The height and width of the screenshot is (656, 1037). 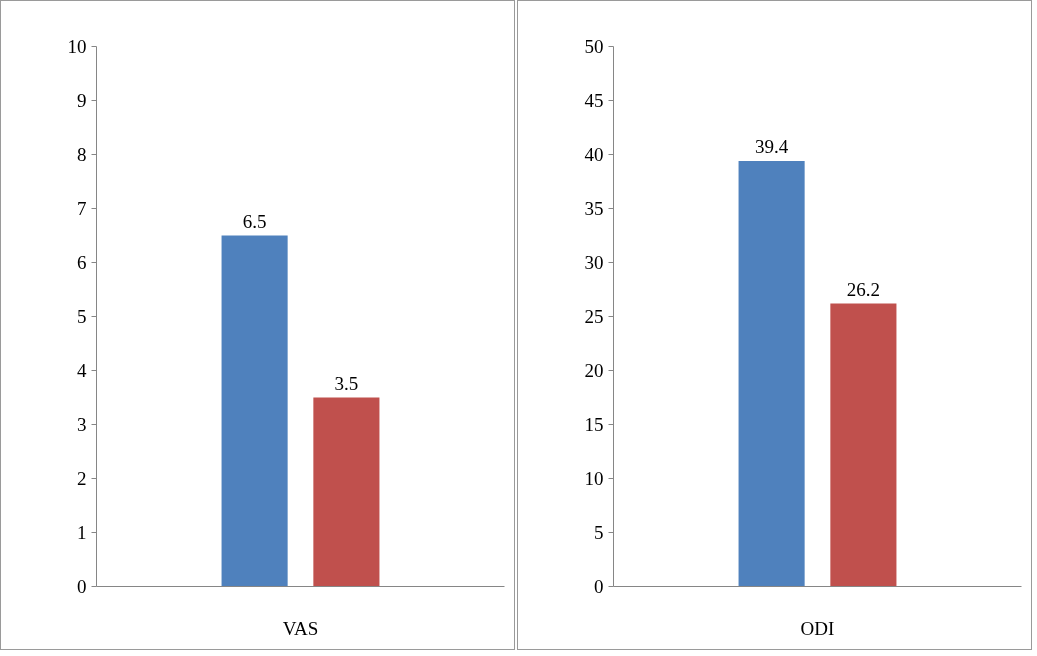 I want to click on data-label: 3.5, so click(x=346, y=383).